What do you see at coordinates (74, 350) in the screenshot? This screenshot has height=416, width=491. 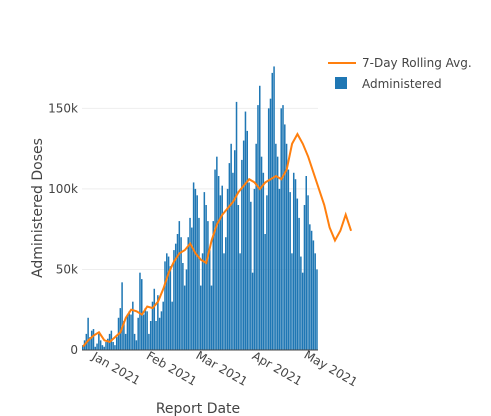 I see `y-tick-label: 0` at bounding box center [74, 350].